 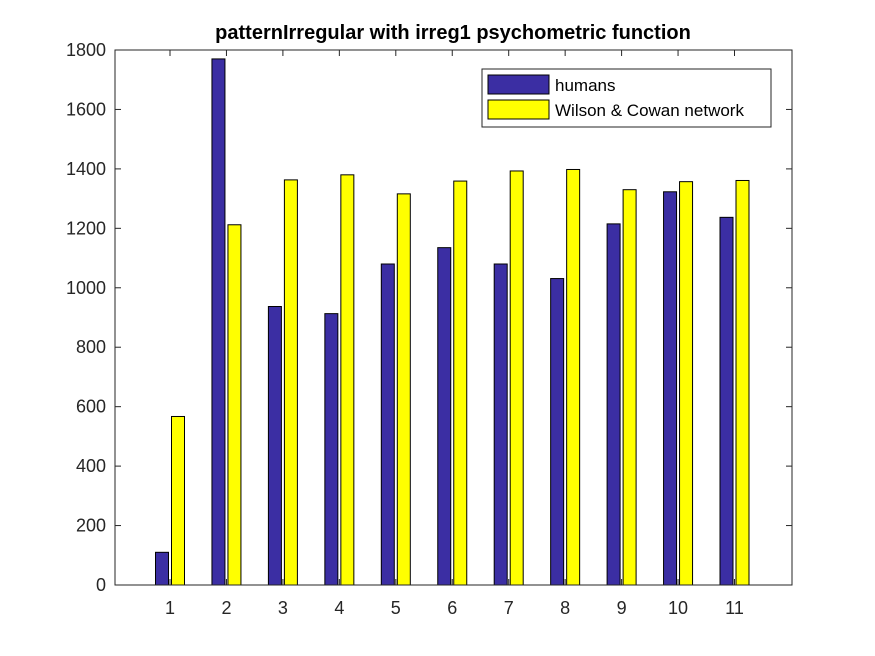 What do you see at coordinates (557, 432) in the screenshot?
I see `bar-series1-cat8` at bounding box center [557, 432].